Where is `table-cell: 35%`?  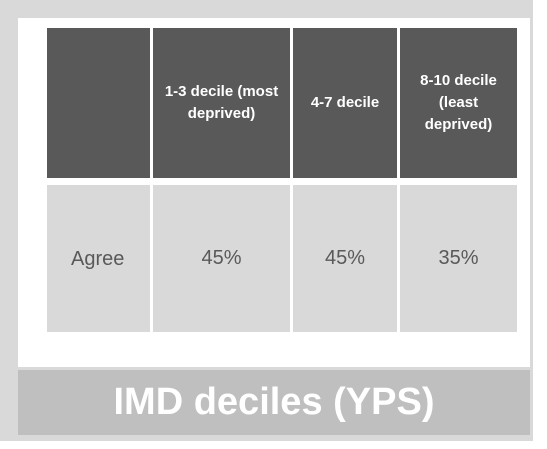 table-cell: 35% is located at coordinates (458, 258).